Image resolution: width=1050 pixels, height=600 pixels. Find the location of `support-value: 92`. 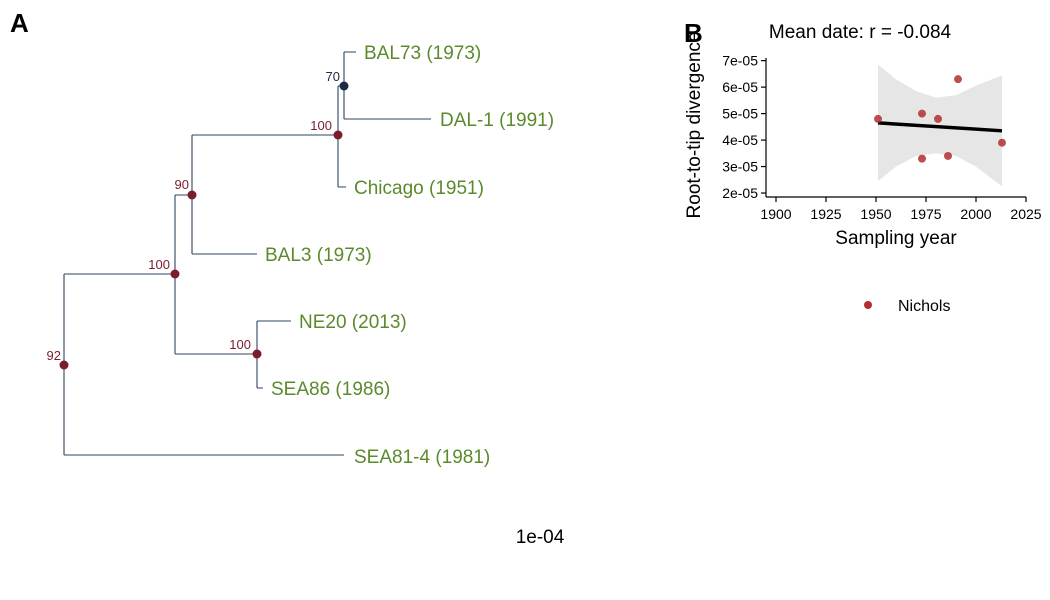

support-value: 92 is located at coordinates (54, 355).